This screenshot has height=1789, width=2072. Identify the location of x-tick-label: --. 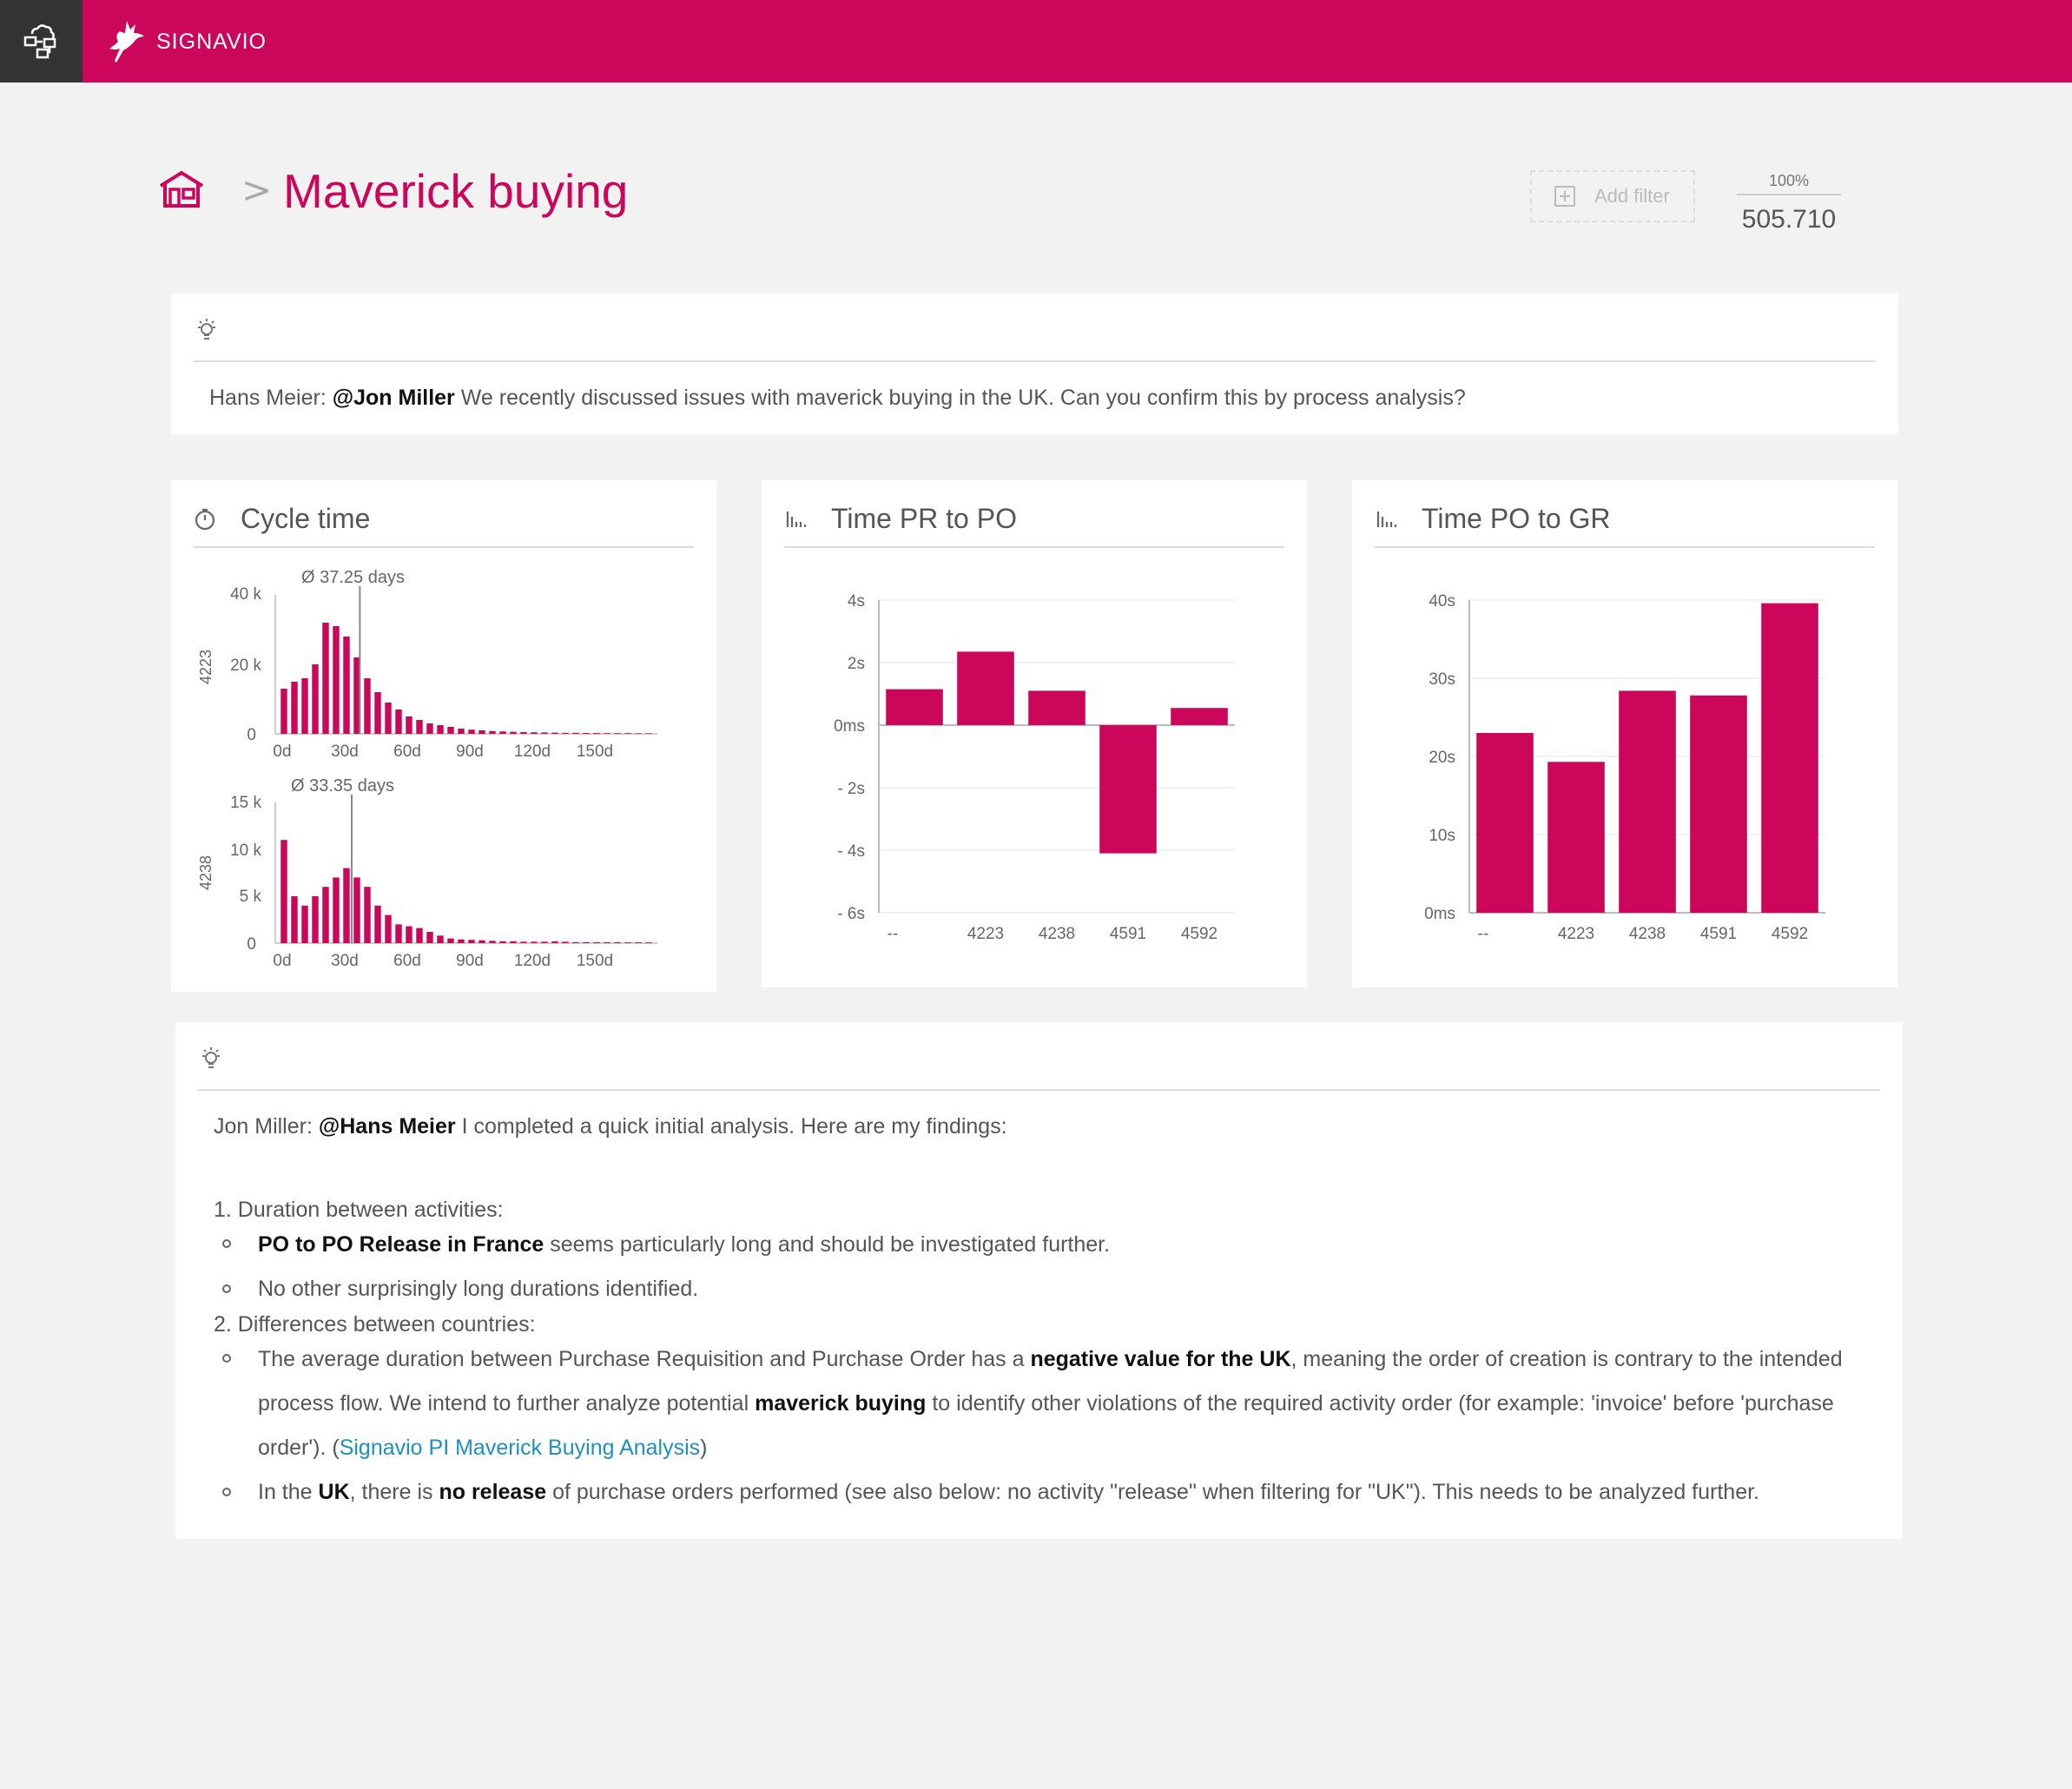
(1484, 934).